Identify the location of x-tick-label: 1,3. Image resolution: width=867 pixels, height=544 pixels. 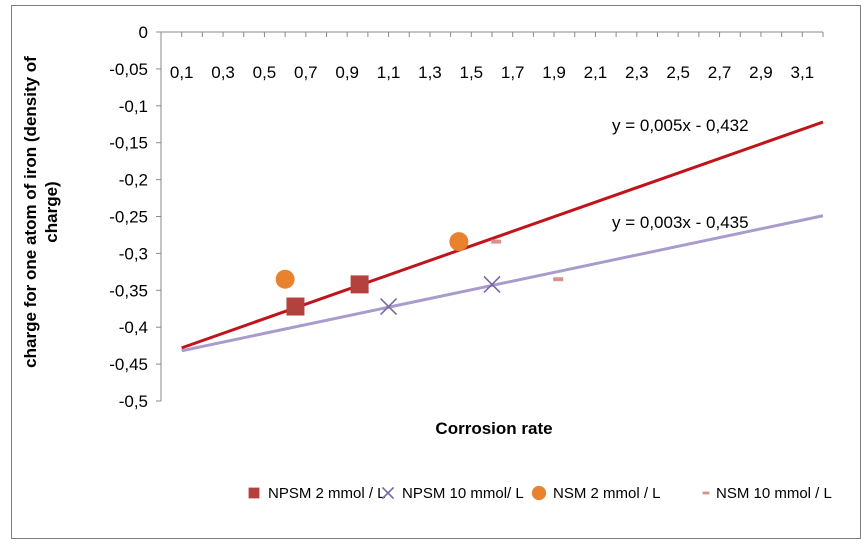
(430, 72).